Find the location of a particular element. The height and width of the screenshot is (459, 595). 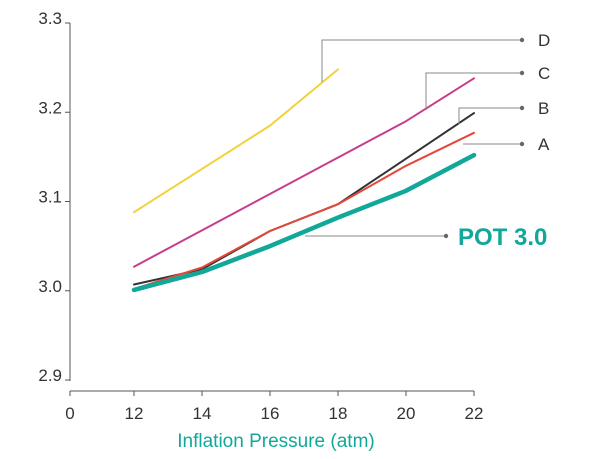

series-label-a: A is located at coordinates (544, 144).